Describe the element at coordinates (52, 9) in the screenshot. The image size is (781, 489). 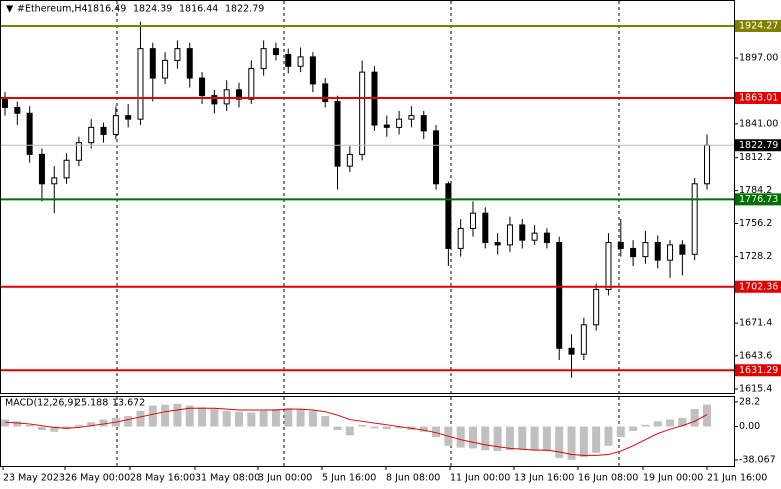
I see `symbol: #Ethereum,H4` at that location.